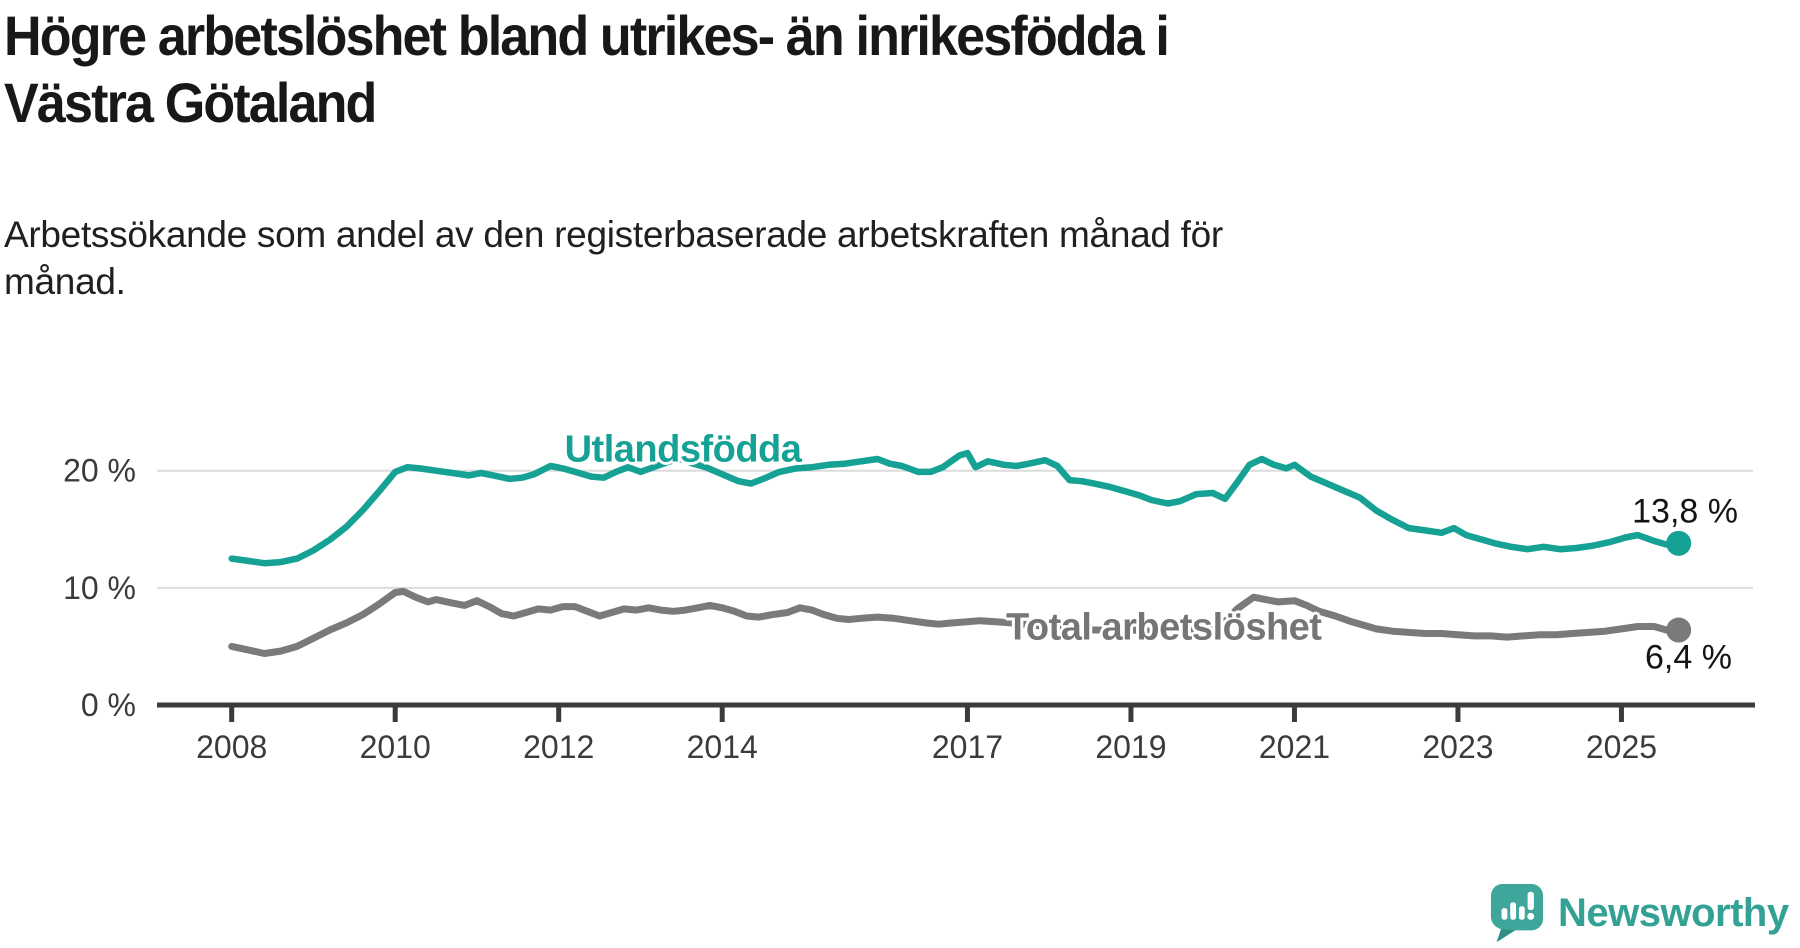 The image size is (1800, 948). I want to click on y-tick-label: 0 %, so click(108, 705).